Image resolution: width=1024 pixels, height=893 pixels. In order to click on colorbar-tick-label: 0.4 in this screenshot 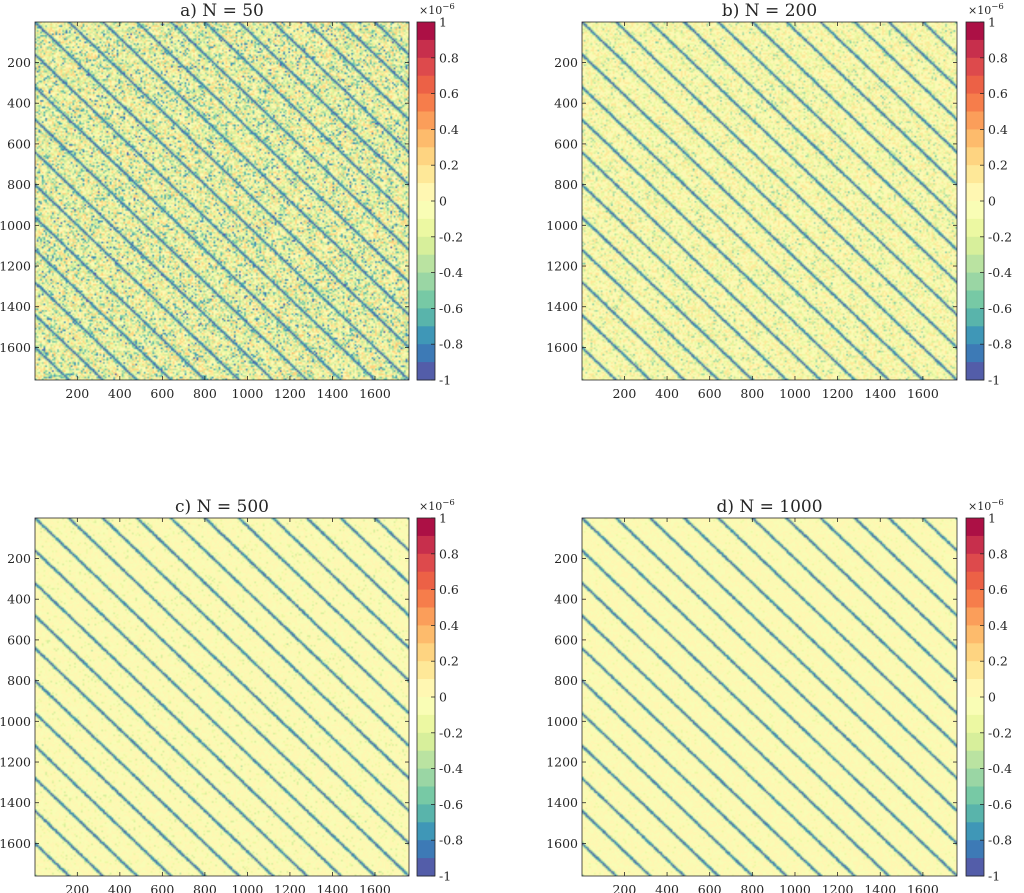, I will do `click(449, 129)`.